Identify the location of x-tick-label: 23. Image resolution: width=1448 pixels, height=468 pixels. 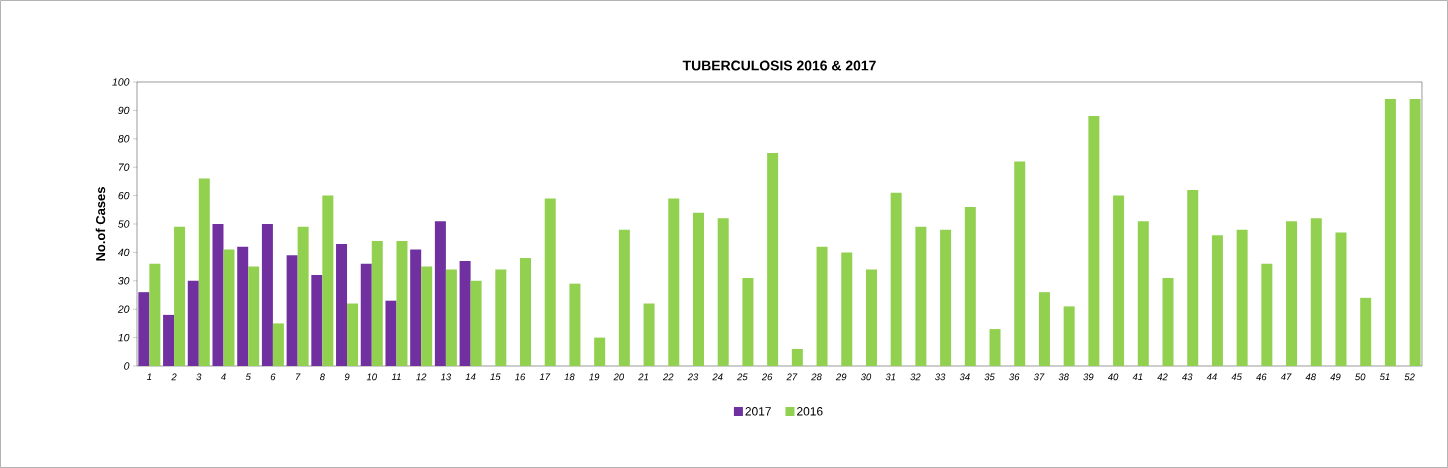
(693, 377).